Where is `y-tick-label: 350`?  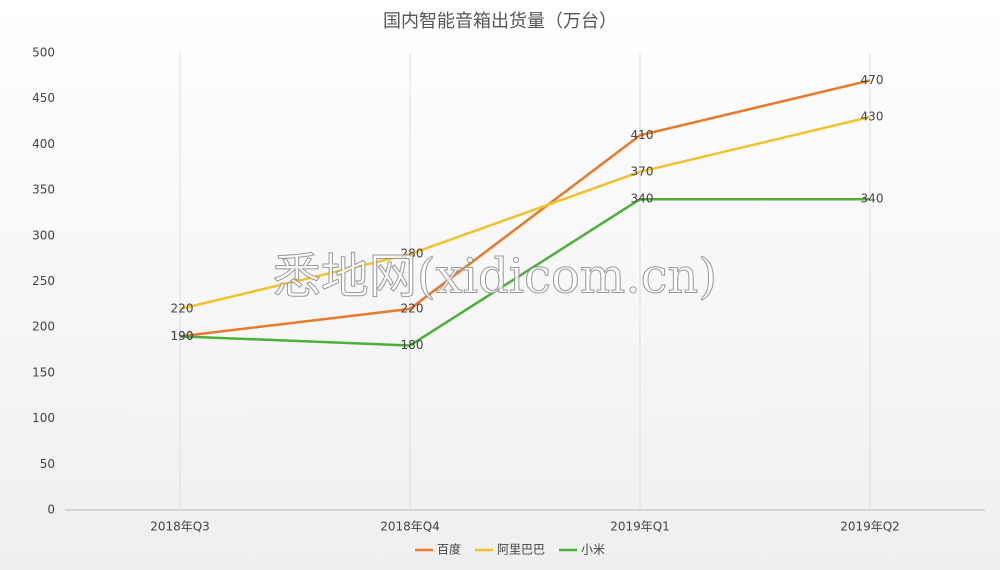 y-tick-label: 350 is located at coordinates (43, 190).